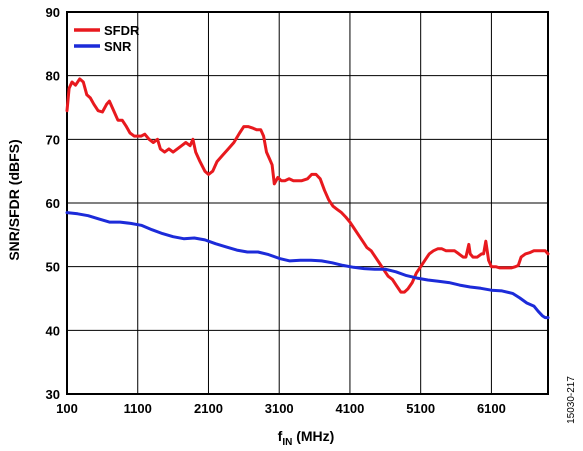 The height and width of the screenshot is (451, 583). Describe the element at coordinates (138, 408) in the screenshot. I see `x-tick-1100: 1100` at that location.